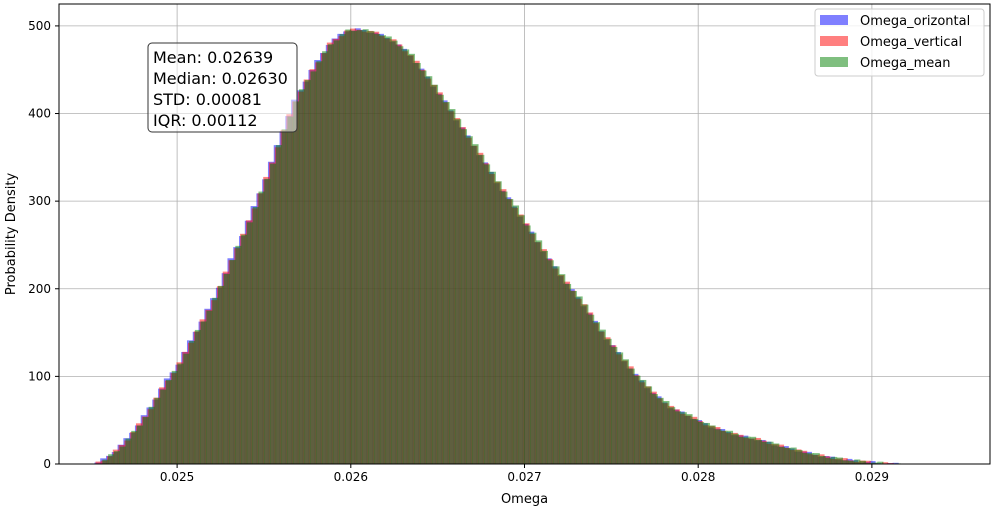 The width and height of the screenshot is (994, 510). I want to click on x-tick-label: 0.027, so click(524, 477).